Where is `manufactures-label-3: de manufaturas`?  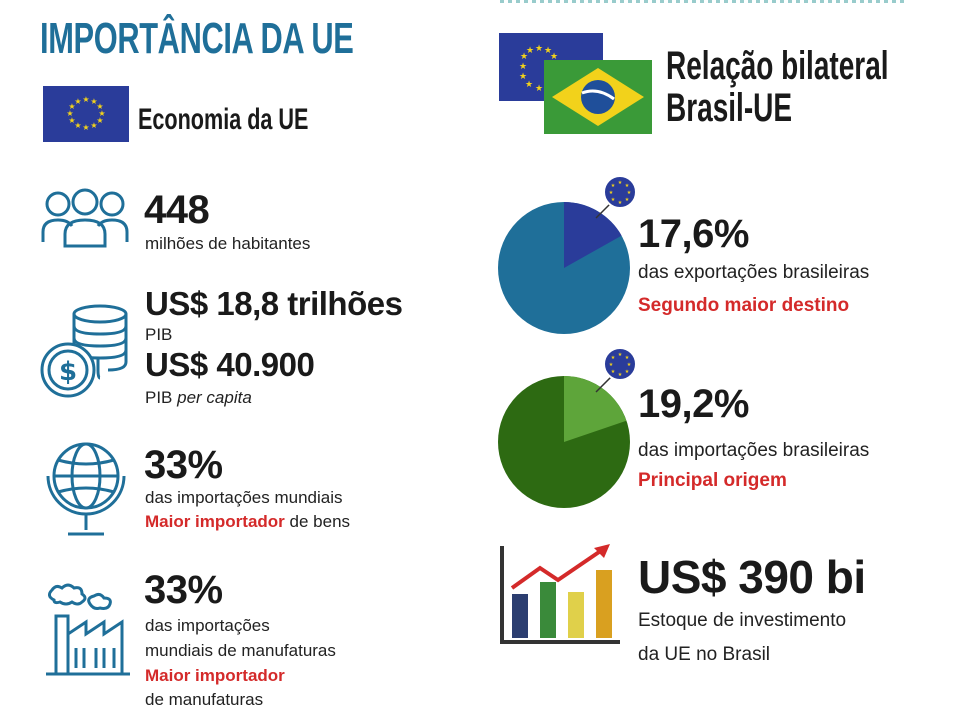 manufactures-label-3: de manufaturas is located at coordinates (204, 699).